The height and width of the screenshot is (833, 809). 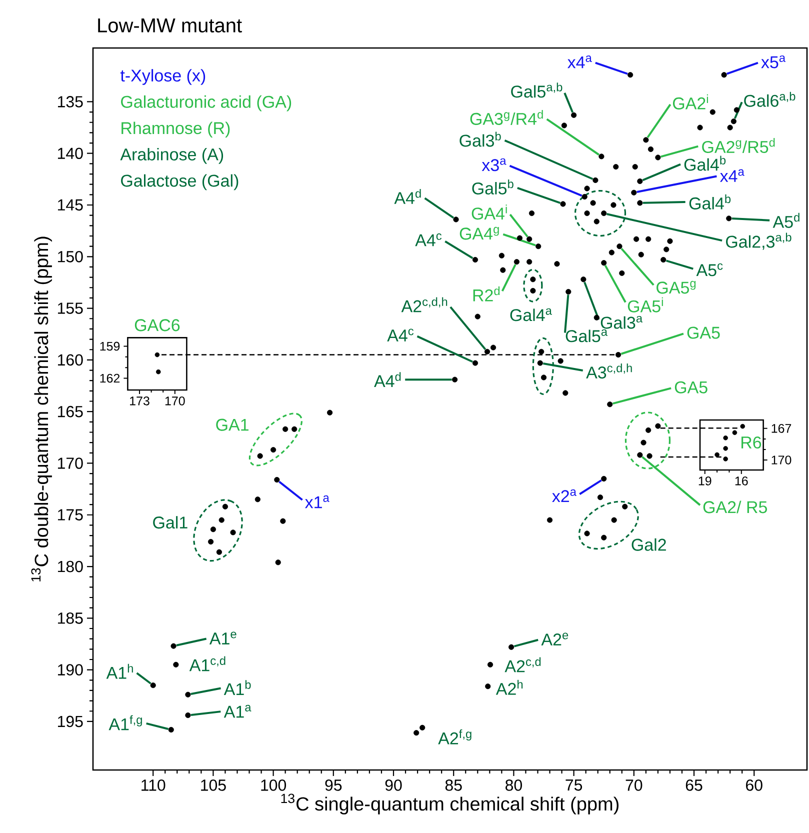 I want to click on chart-title: GAC6, so click(x=157, y=325).